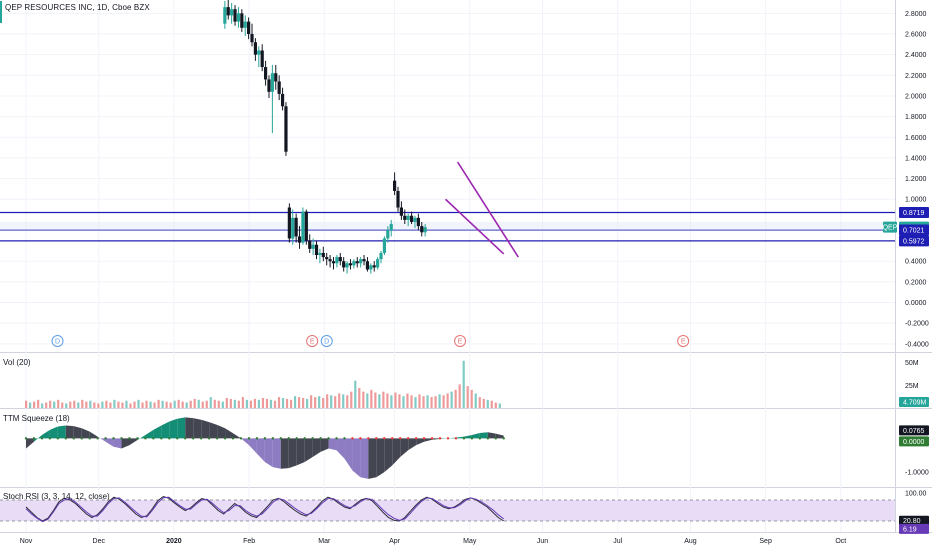 The width and height of the screenshot is (932, 550). What do you see at coordinates (57, 341) in the screenshot?
I see `dividend-marker-icon` at bounding box center [57, 341].